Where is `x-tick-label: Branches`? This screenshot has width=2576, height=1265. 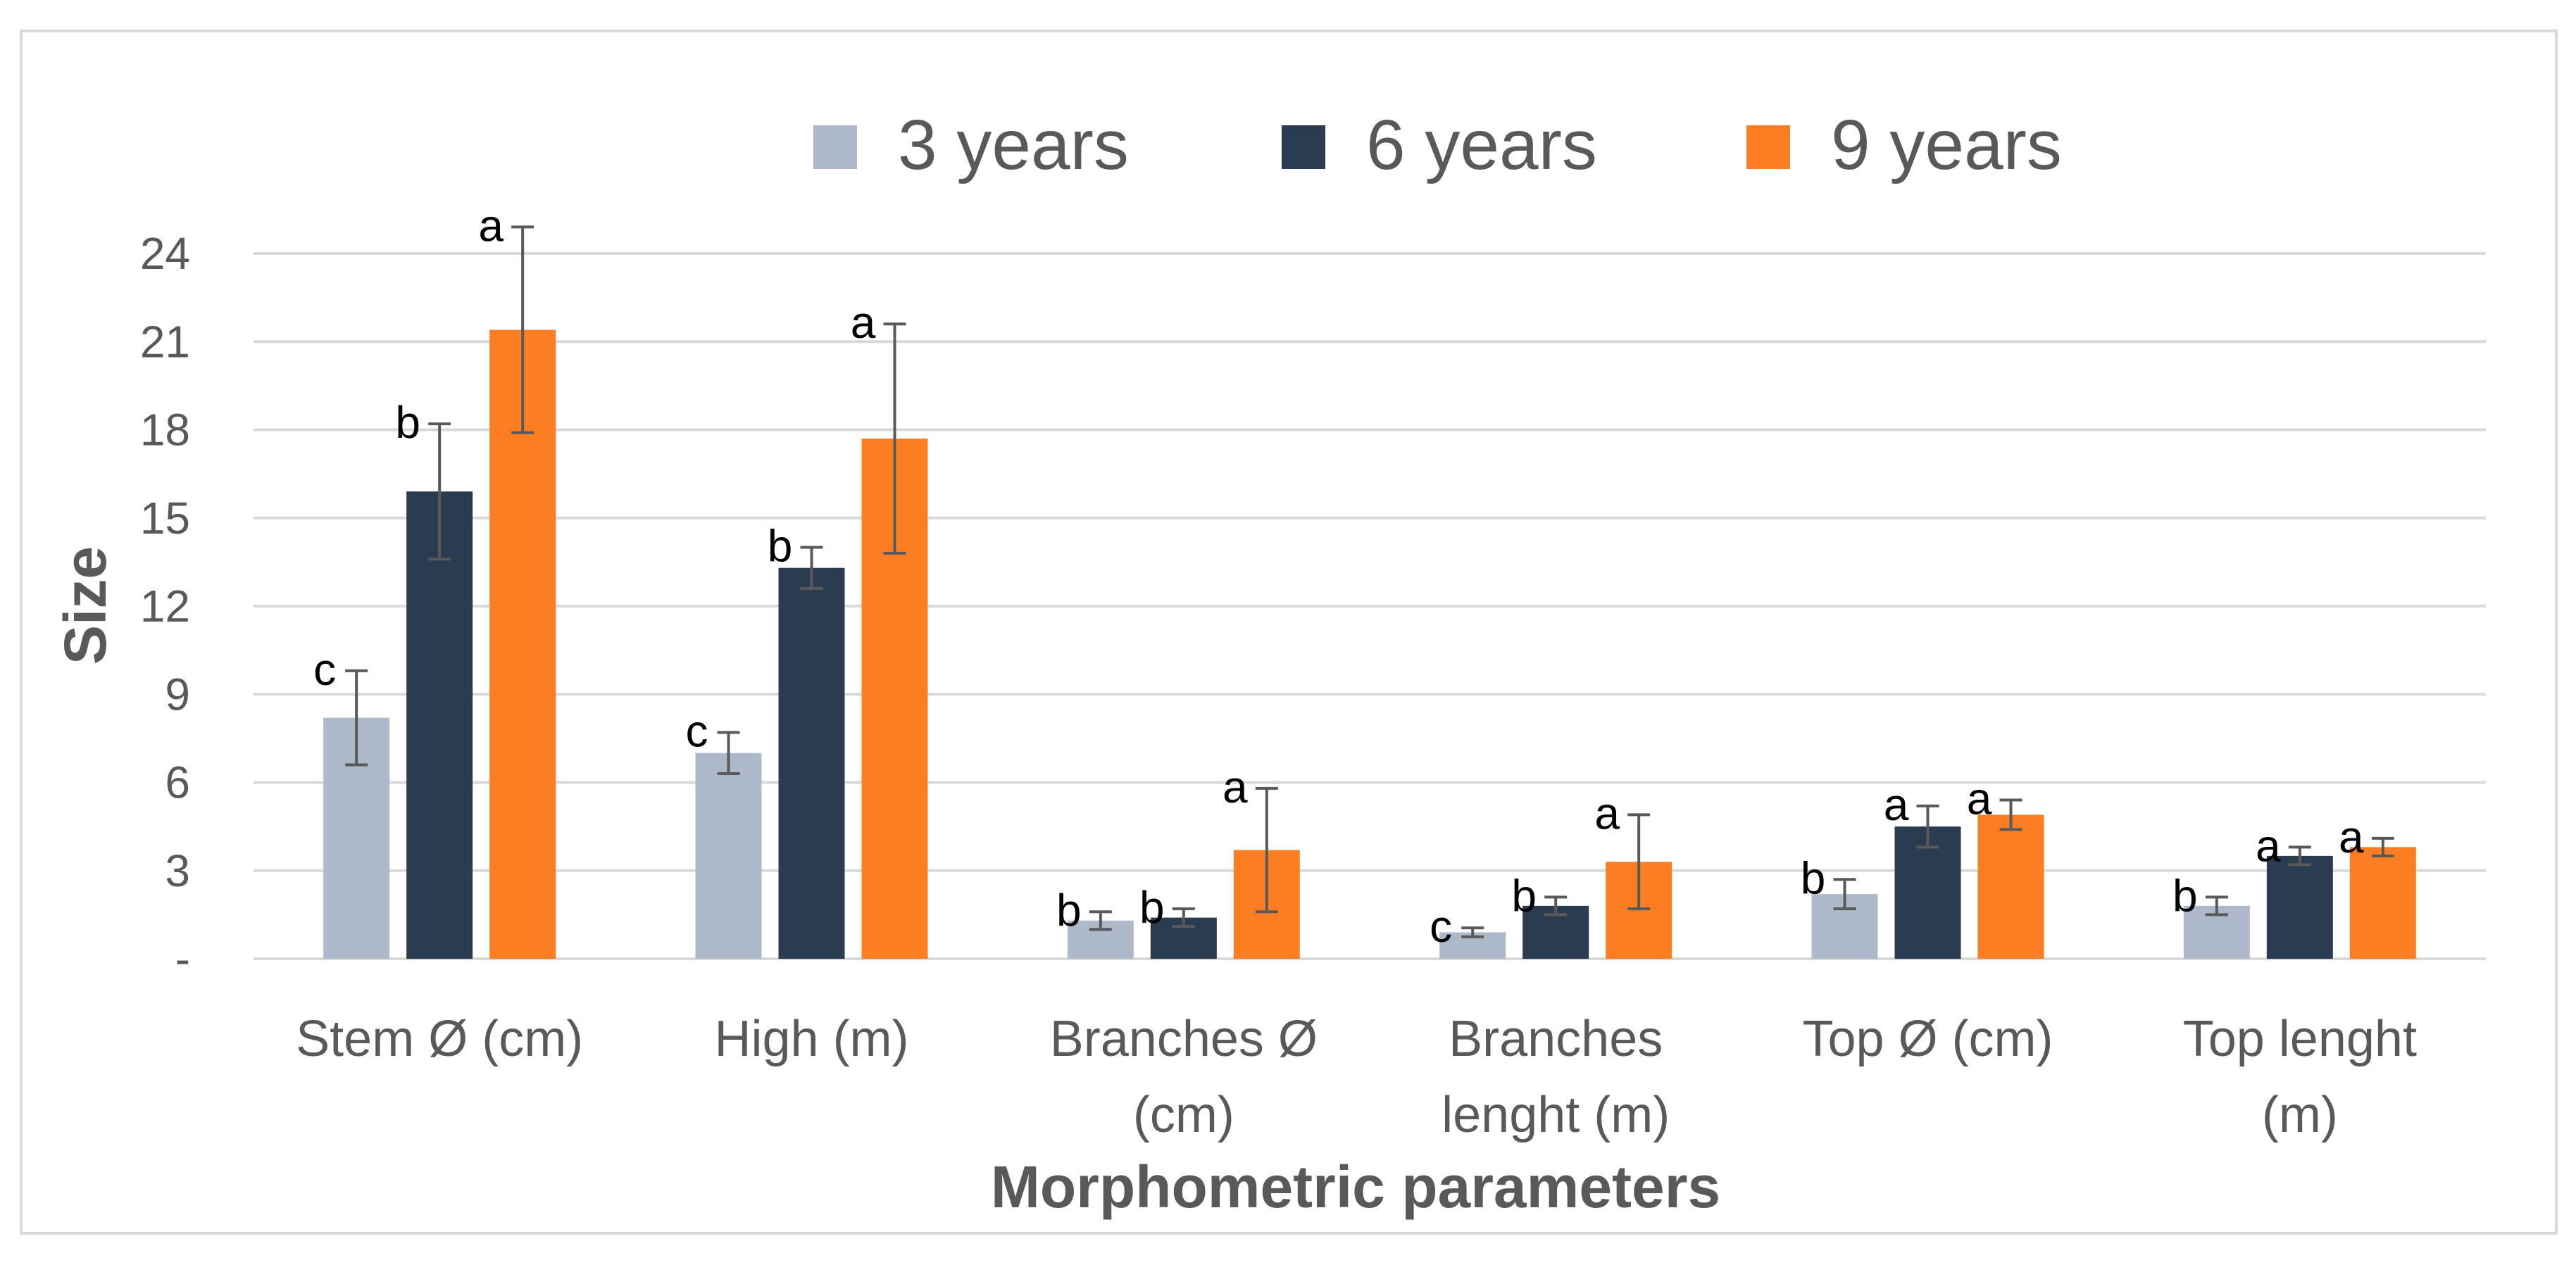 x-tick-label: Branches is located at coordinates (1556, 1039).